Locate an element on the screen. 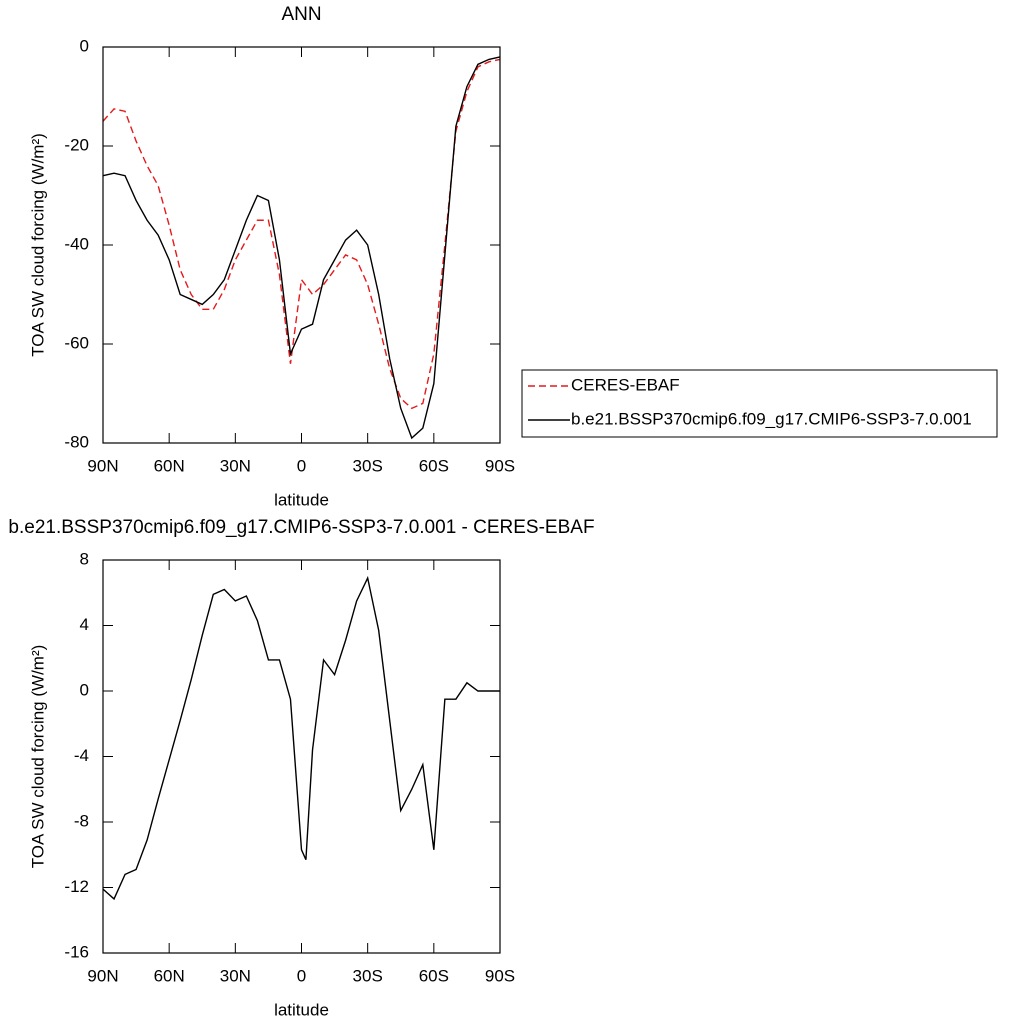 The image size is (1024, 1024). y-tick-label: -40 is located at coordinates (76, 243).